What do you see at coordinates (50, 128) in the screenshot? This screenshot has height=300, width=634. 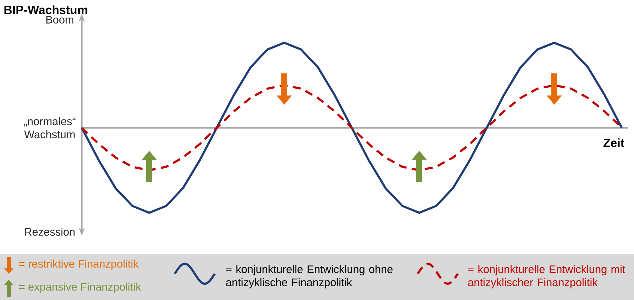 I see `text: „normales“ Wachstum` at bounding box center [50, 128].